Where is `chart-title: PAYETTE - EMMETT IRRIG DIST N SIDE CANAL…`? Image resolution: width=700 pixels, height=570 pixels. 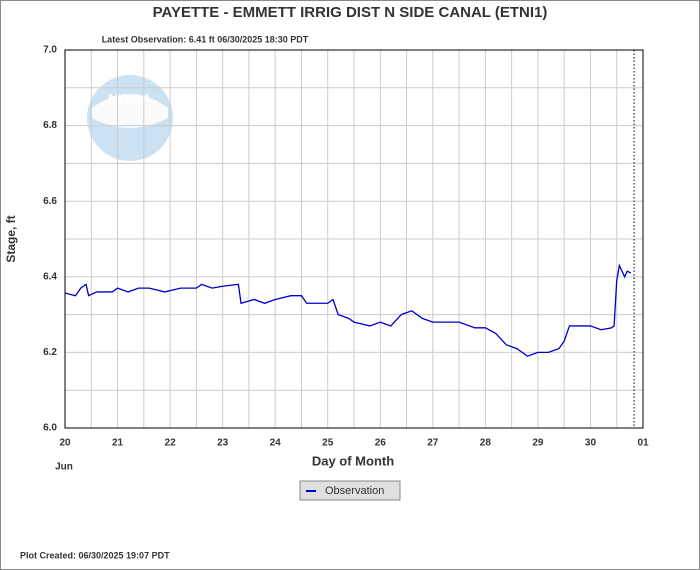 chart-title: PAYETTE - EMMETT IRRIG DIST N SIDE CANAL… is located at coordinates (350, 12).